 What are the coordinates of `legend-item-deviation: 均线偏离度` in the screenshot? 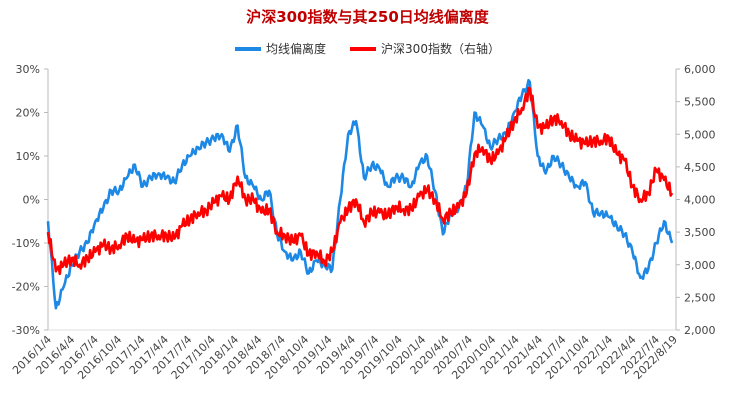 It's located at (280, 48).